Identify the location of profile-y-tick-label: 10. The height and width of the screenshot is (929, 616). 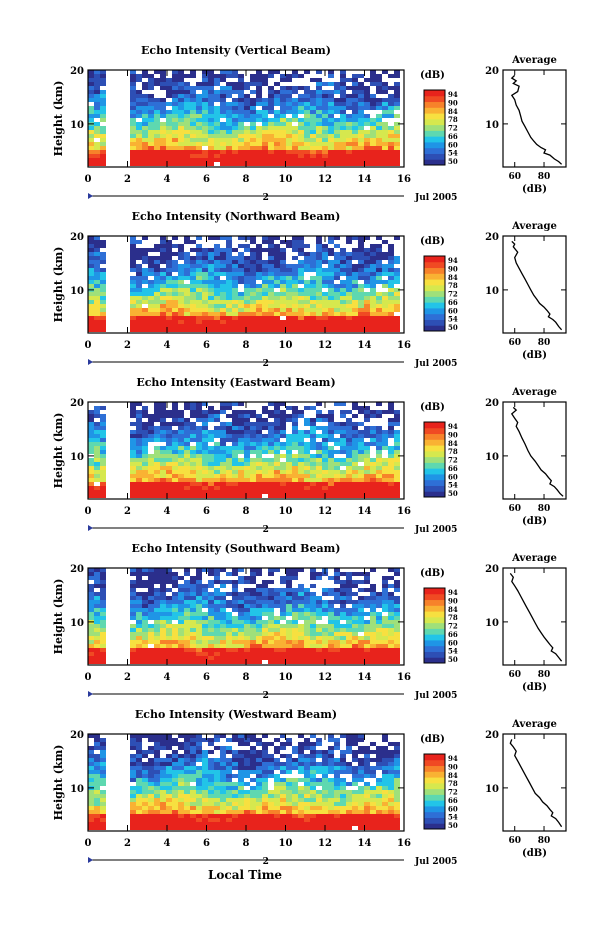
(492, 291).